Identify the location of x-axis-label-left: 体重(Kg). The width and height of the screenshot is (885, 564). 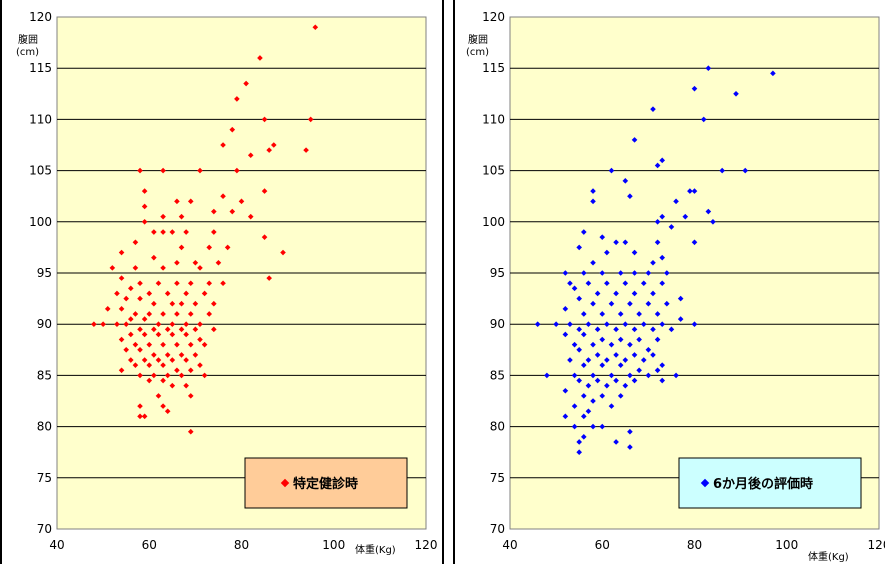
(375, 549).